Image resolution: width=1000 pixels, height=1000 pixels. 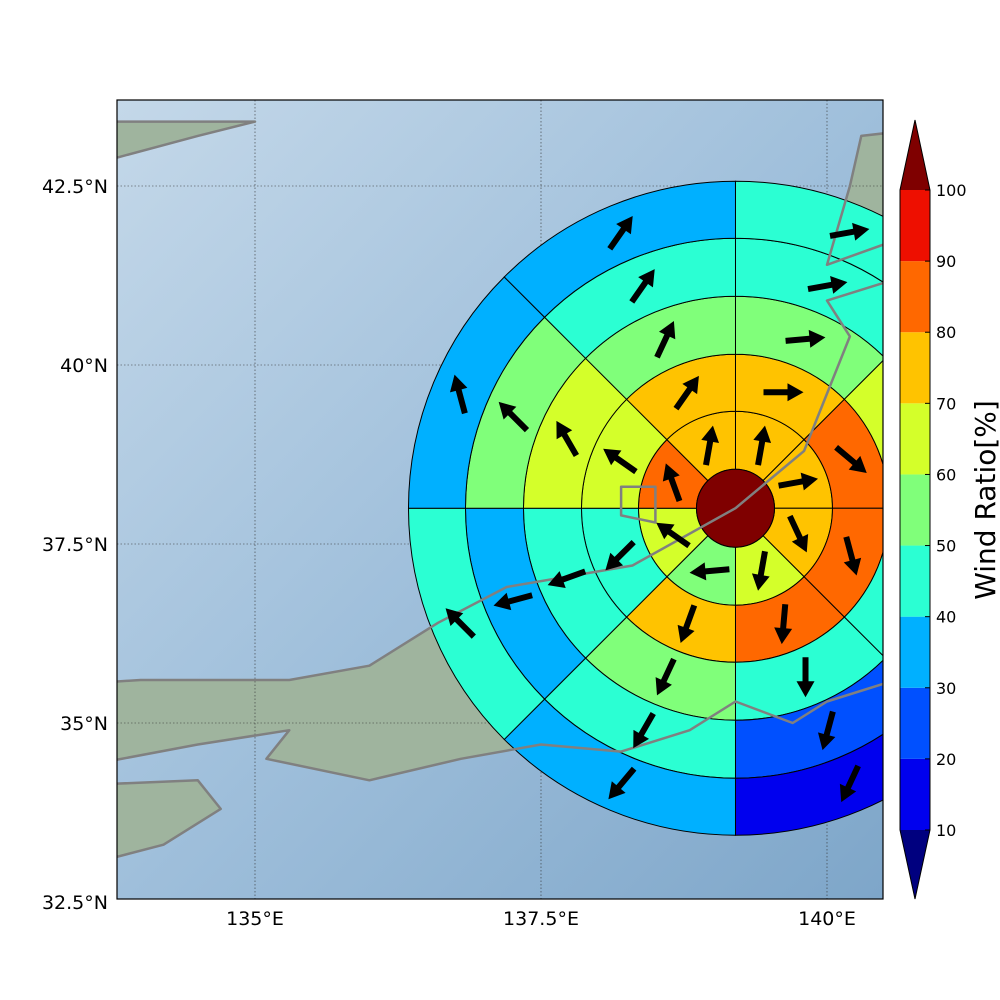 I want to click on y-tick-label: 37.5°N, so click(x=75, y=545).